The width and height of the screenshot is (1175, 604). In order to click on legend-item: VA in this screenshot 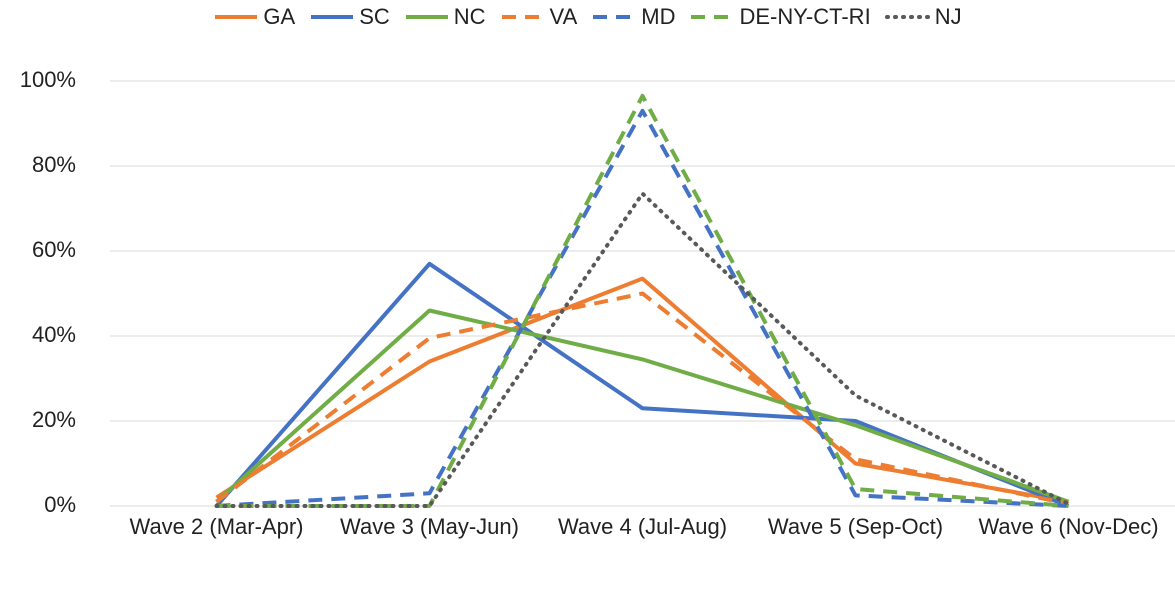, I will do `click(539, 17)`.